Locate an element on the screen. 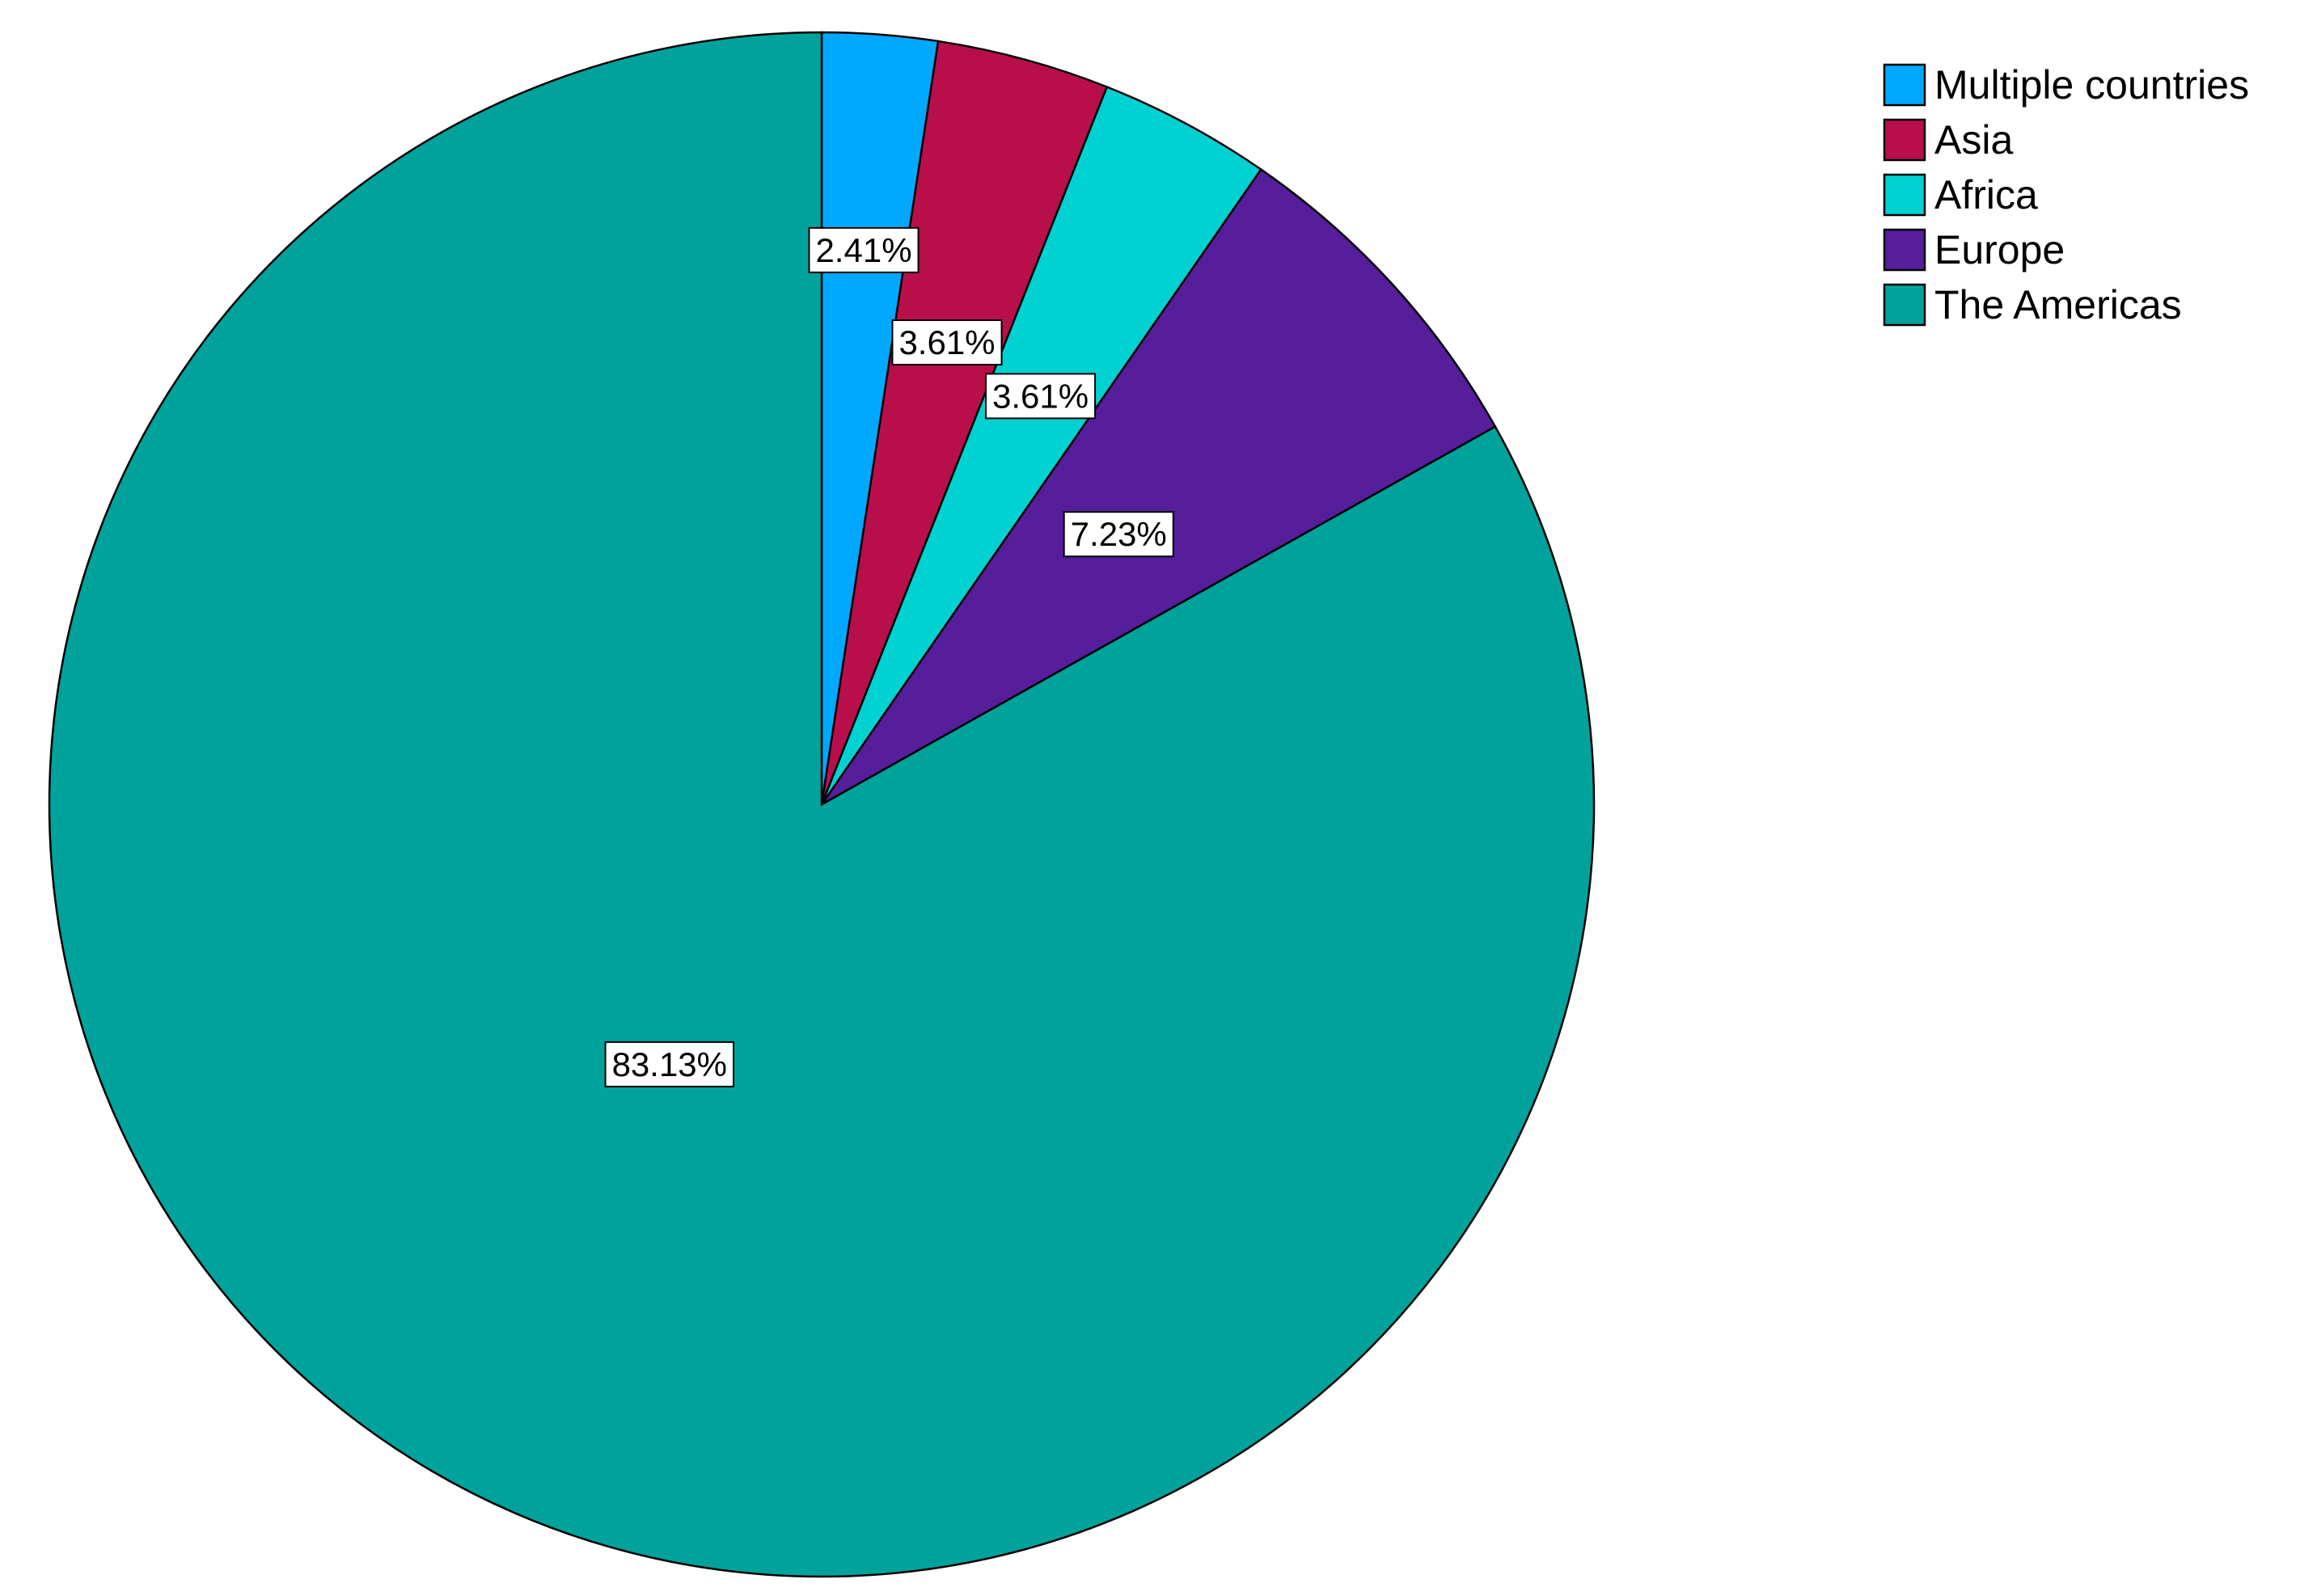  legend-item-multiple-countries: Multiple countries is located at coordinates (2066, 85).